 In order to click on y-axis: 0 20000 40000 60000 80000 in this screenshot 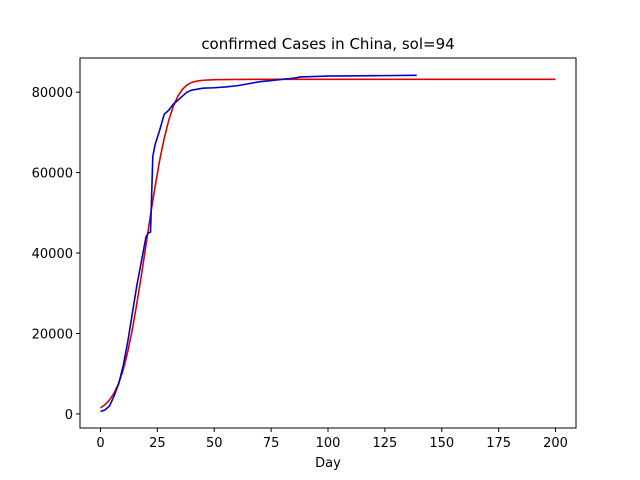, I will do `click(56, 254)`.